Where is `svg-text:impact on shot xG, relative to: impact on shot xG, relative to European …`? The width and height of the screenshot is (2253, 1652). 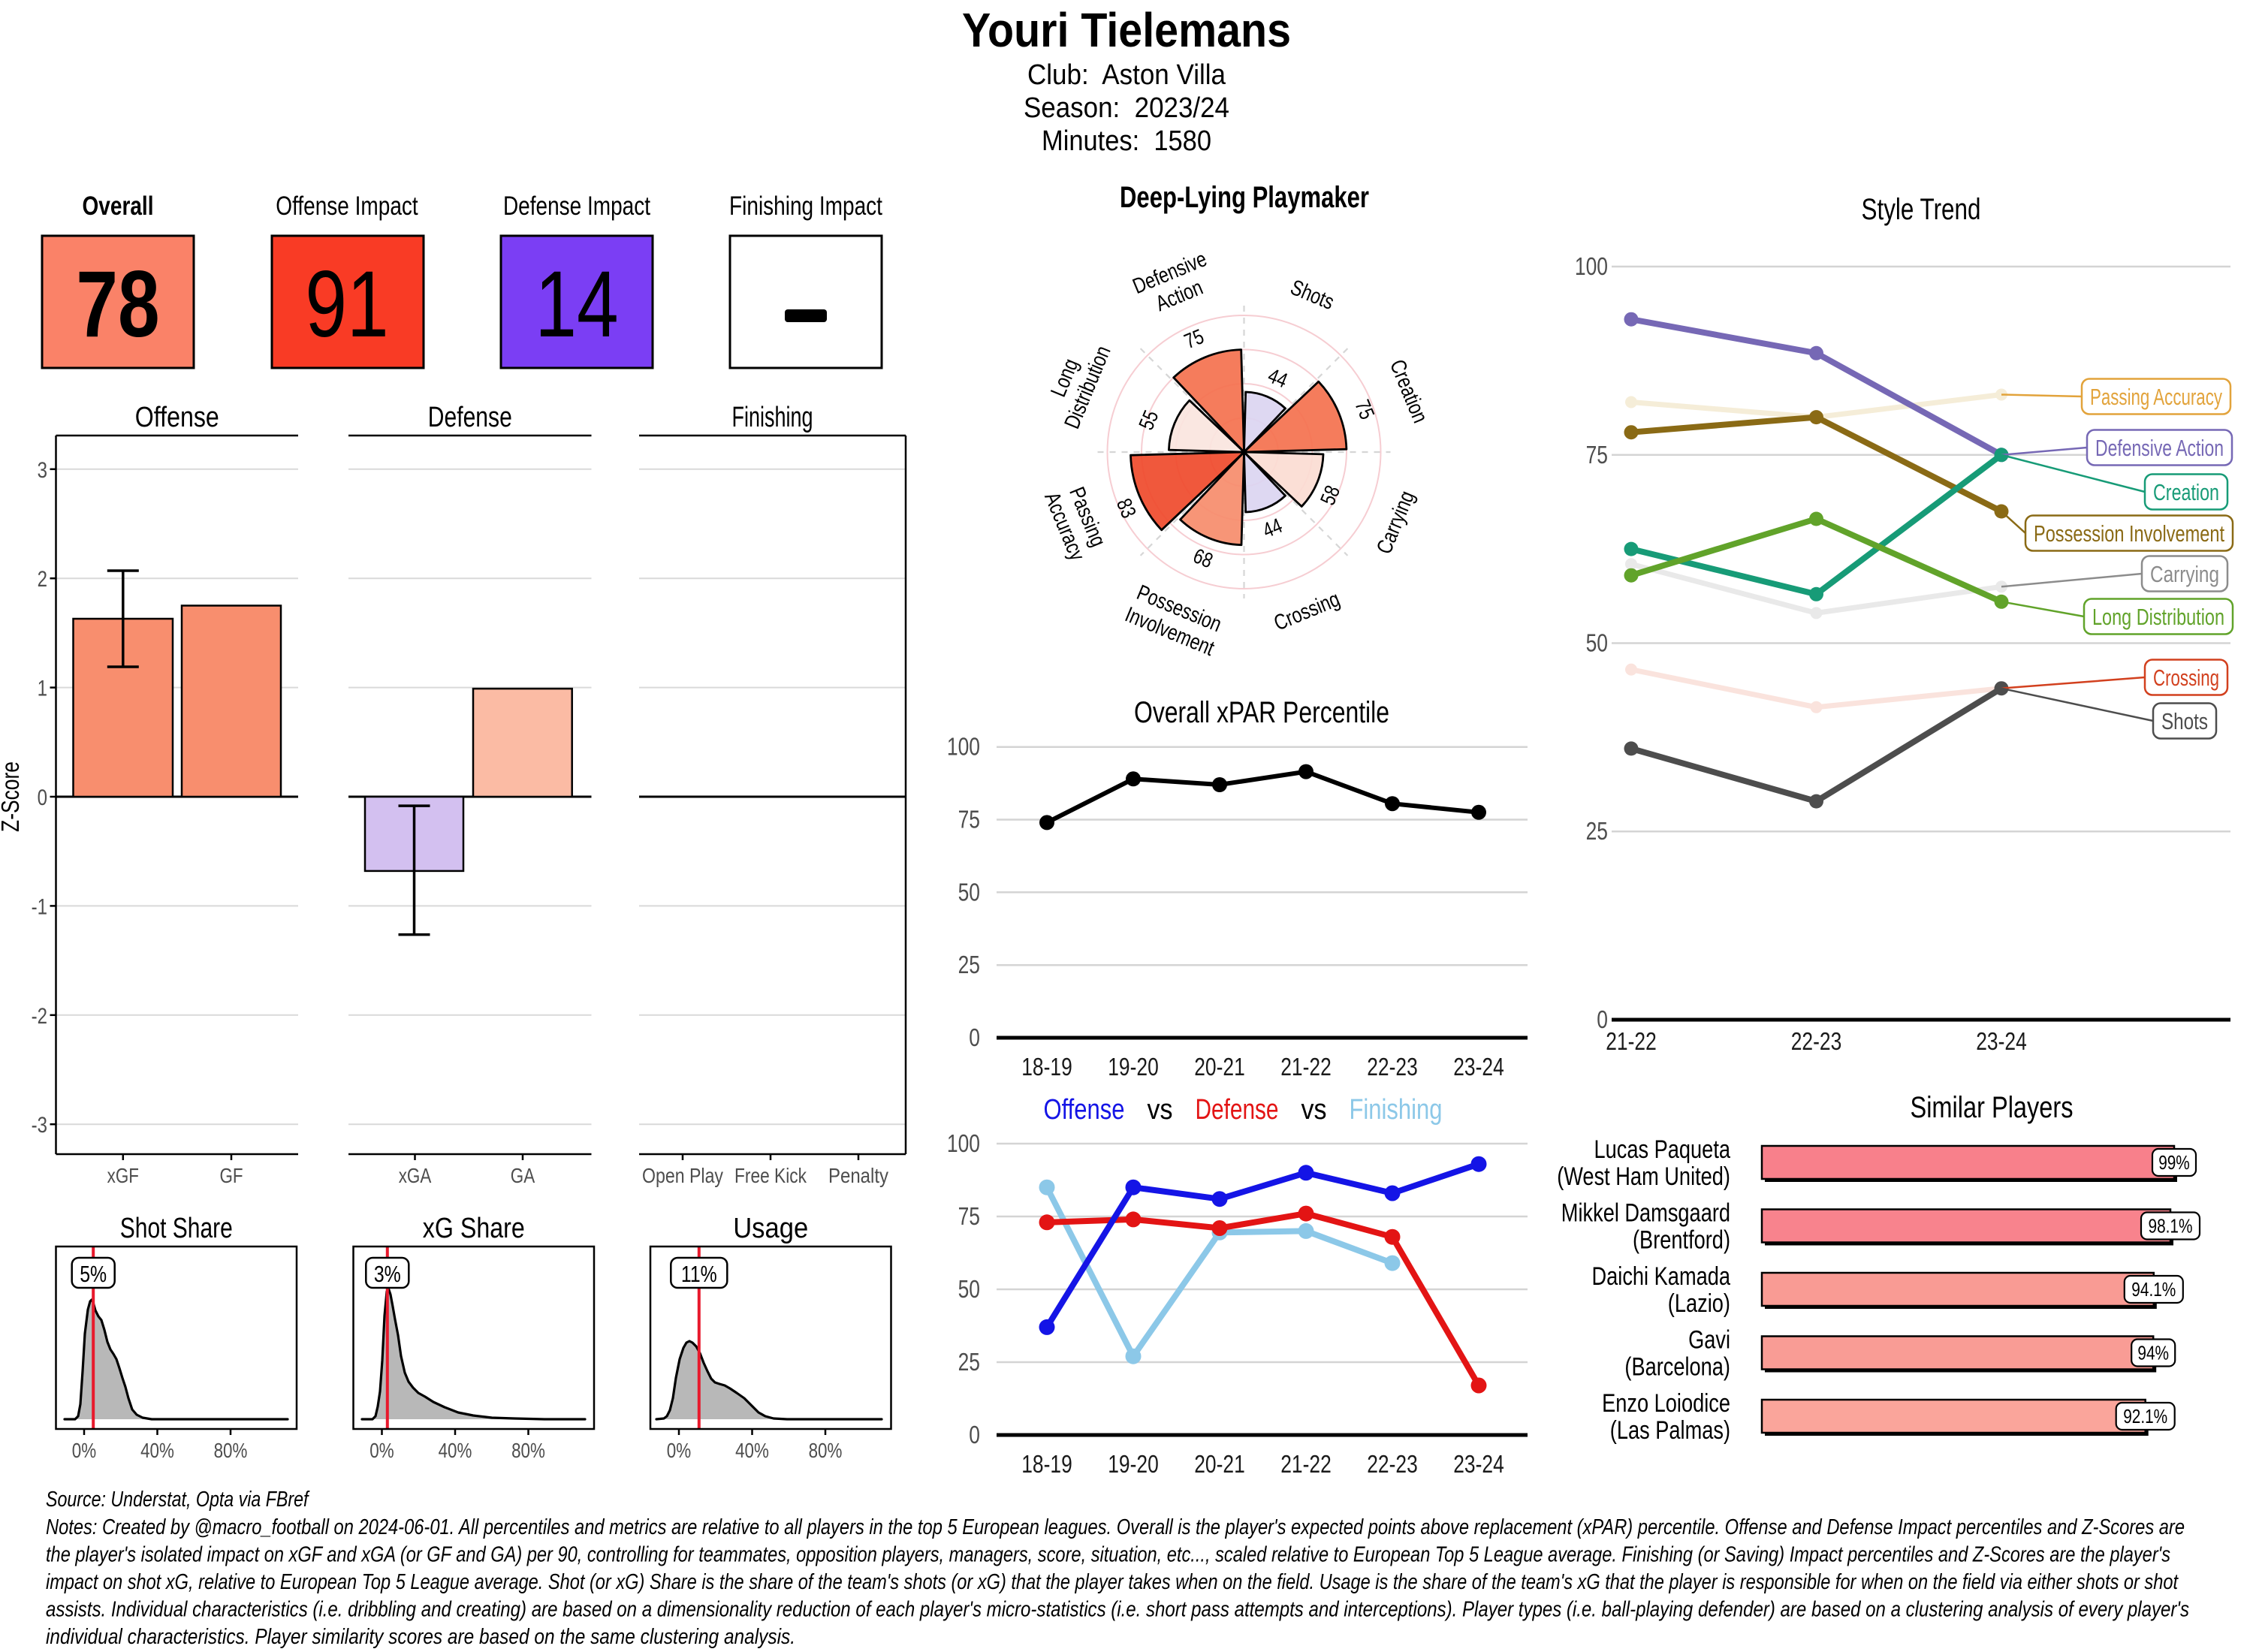
svg-text:impact on shot xG, relative to: impact on shot xG, relative to European … is located at coordinates (1113, 1582).